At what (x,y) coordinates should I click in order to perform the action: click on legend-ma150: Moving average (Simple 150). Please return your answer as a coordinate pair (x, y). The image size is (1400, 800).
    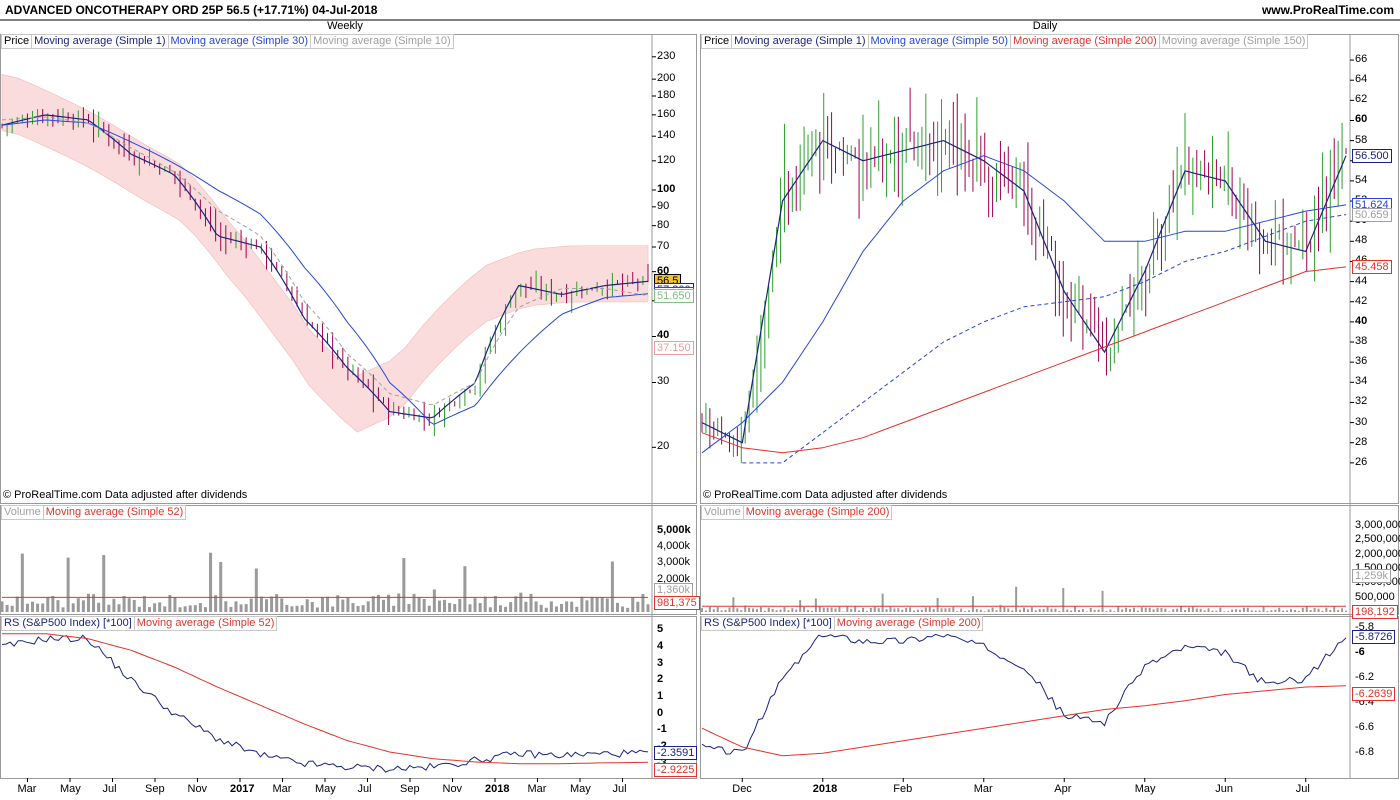
    Looking at the image, I should click on (1233, 41).